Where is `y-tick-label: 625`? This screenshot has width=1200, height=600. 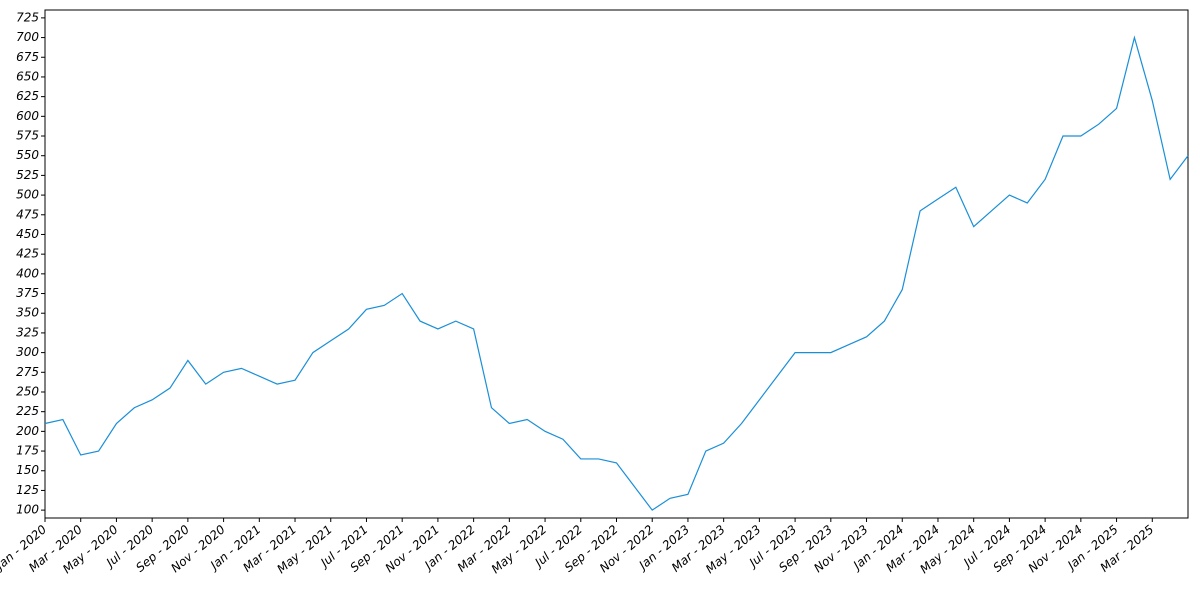
y-tick-label: 625 is located at coordinates (27, 96).